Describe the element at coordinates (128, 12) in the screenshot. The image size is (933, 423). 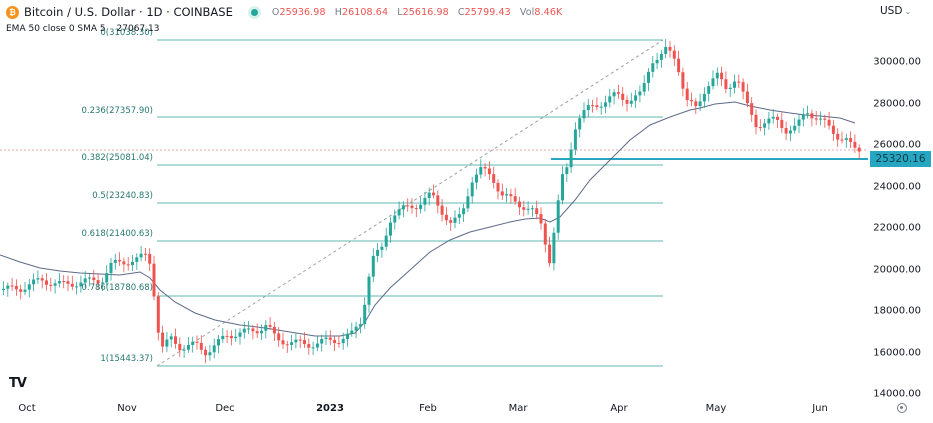
I see `symbol-title: Bitcoin / U.S. Dollar · 1D · COINBASE` at that location.